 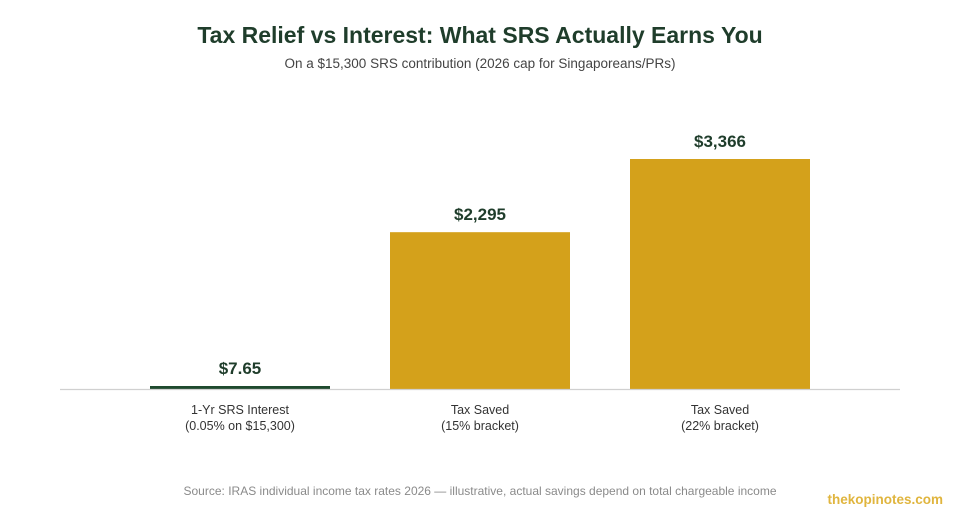 What do you see at coordinates (885, 499) in the screenshot?
I see `brand-watermark: thekopinotes.com` at bounding box center [885, 499].